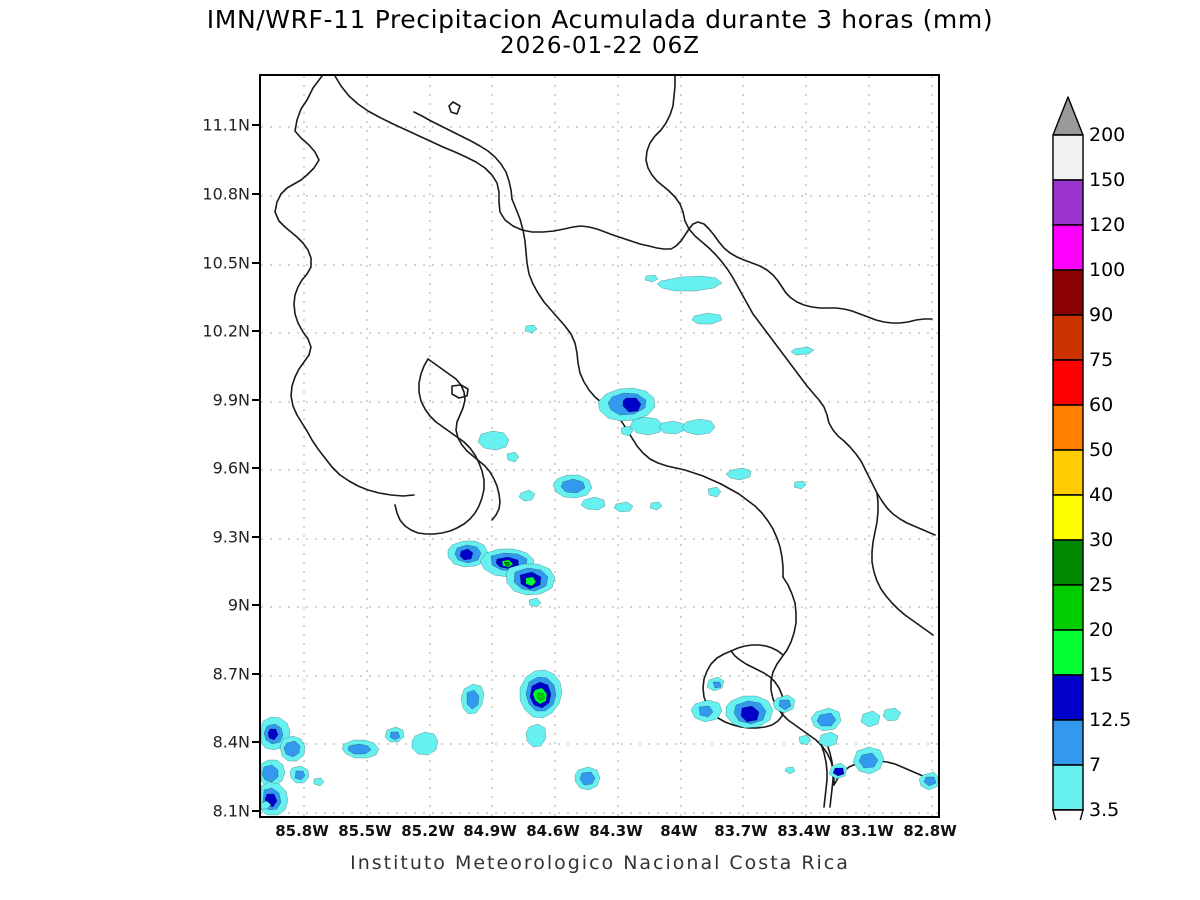  Describe the element at coordinates (365, 831) in the screenshot. I see `x-tick-label: 85.5W` at that location.